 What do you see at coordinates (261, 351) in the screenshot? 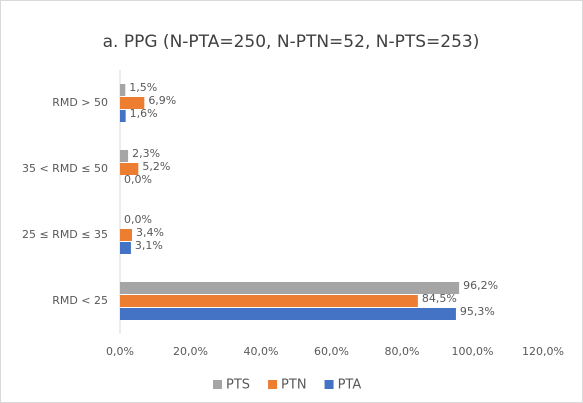
I see `x-tick-label: 40,0%` at bounding box center [261, 351].